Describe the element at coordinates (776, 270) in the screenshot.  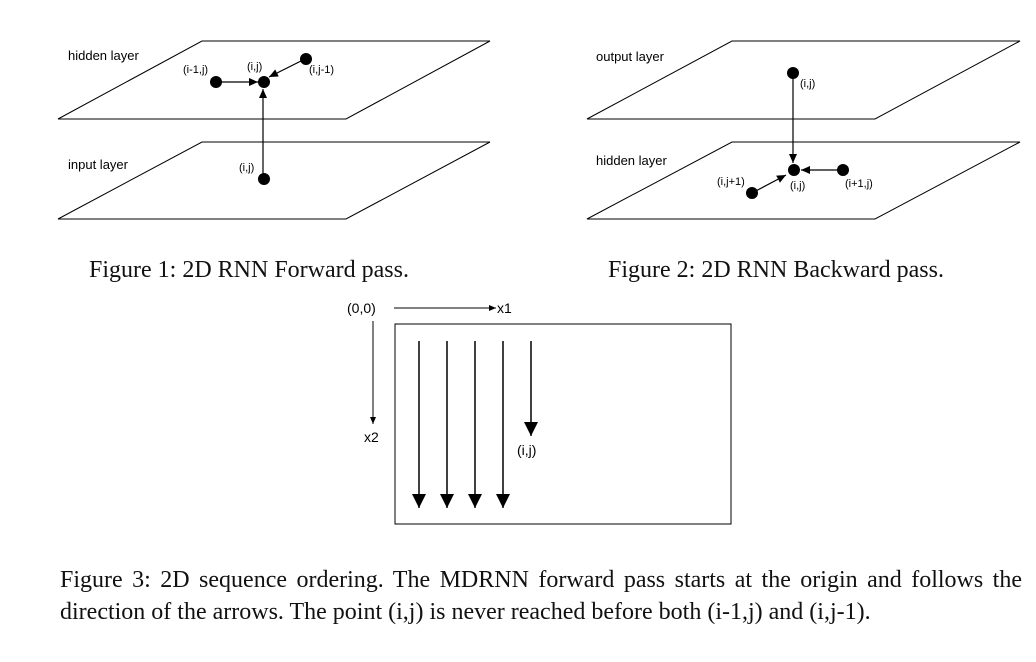
I see `figure-2-caption: Figure 2: 2D RNN Backward pass.` at that location.